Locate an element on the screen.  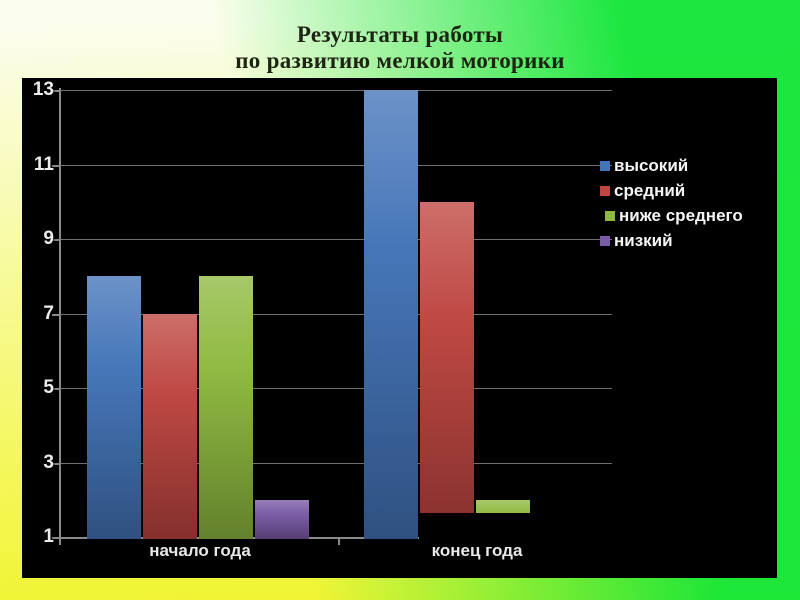
y-tick-label: 1 is located at coordinates (48, 536).